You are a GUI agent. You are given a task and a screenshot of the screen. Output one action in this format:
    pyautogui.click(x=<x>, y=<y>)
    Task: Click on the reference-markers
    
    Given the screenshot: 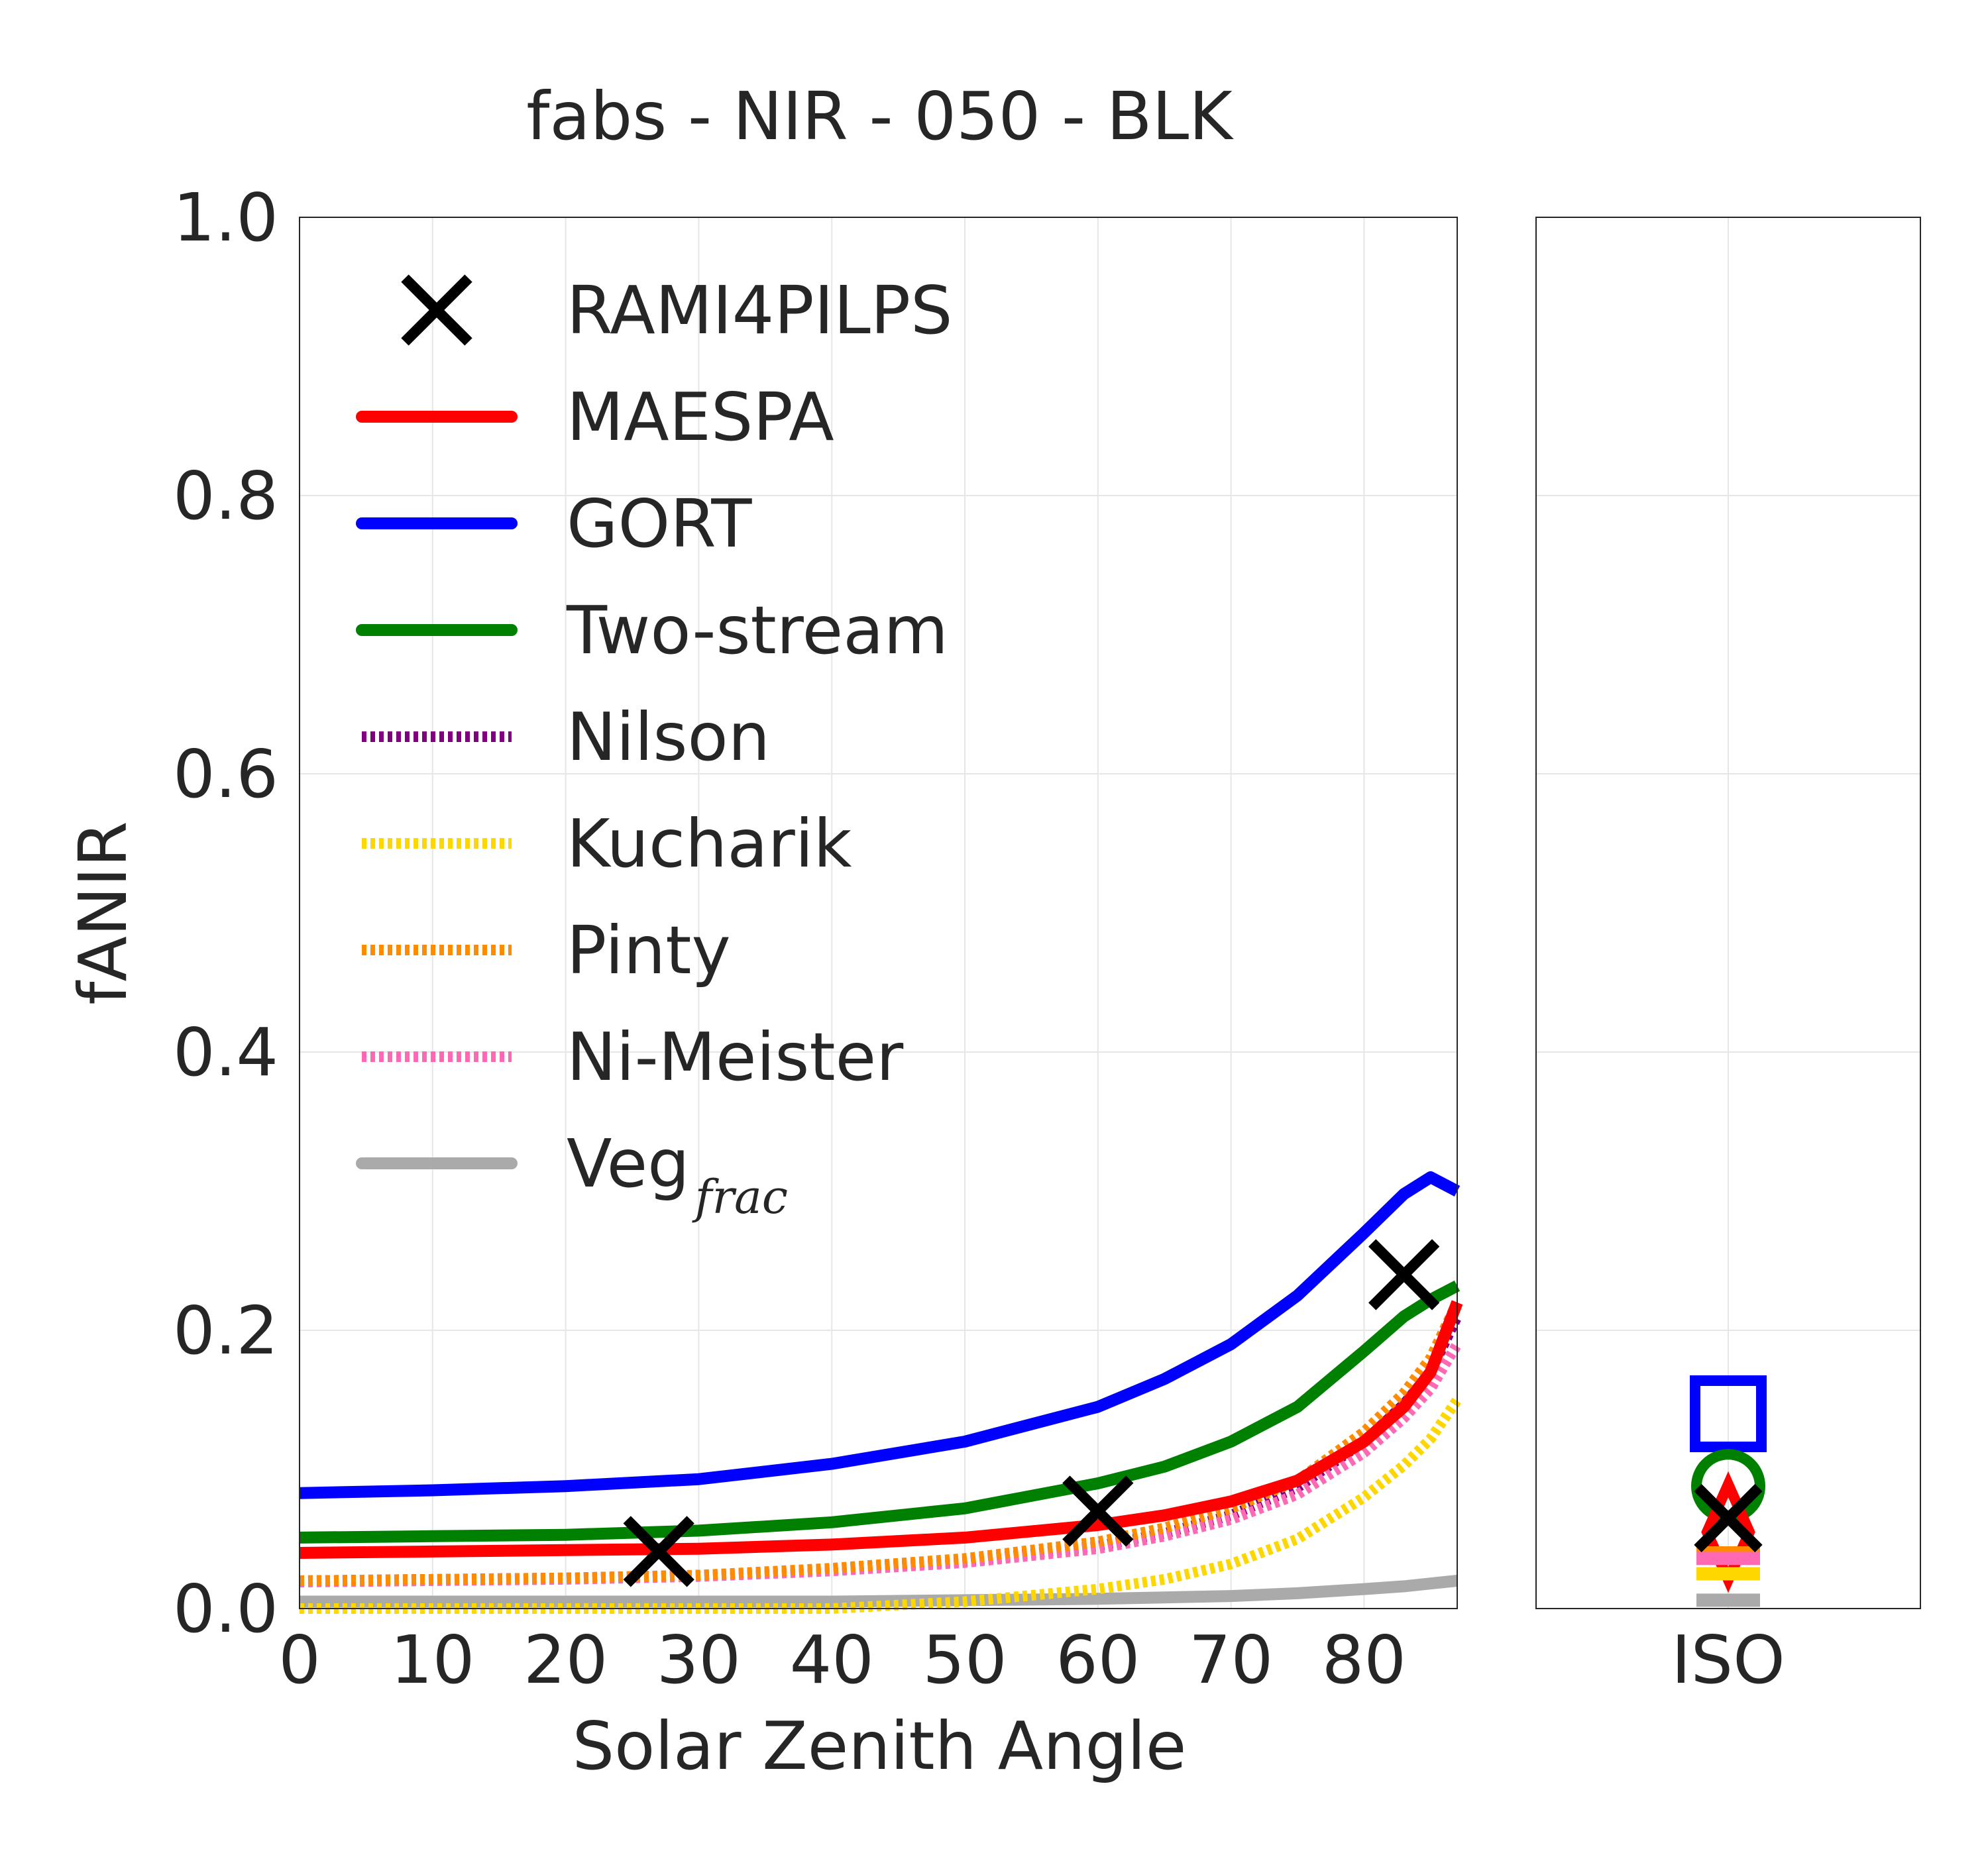 What is the action you would take?
    pyautogui.click(x=1031, y=1413)
    